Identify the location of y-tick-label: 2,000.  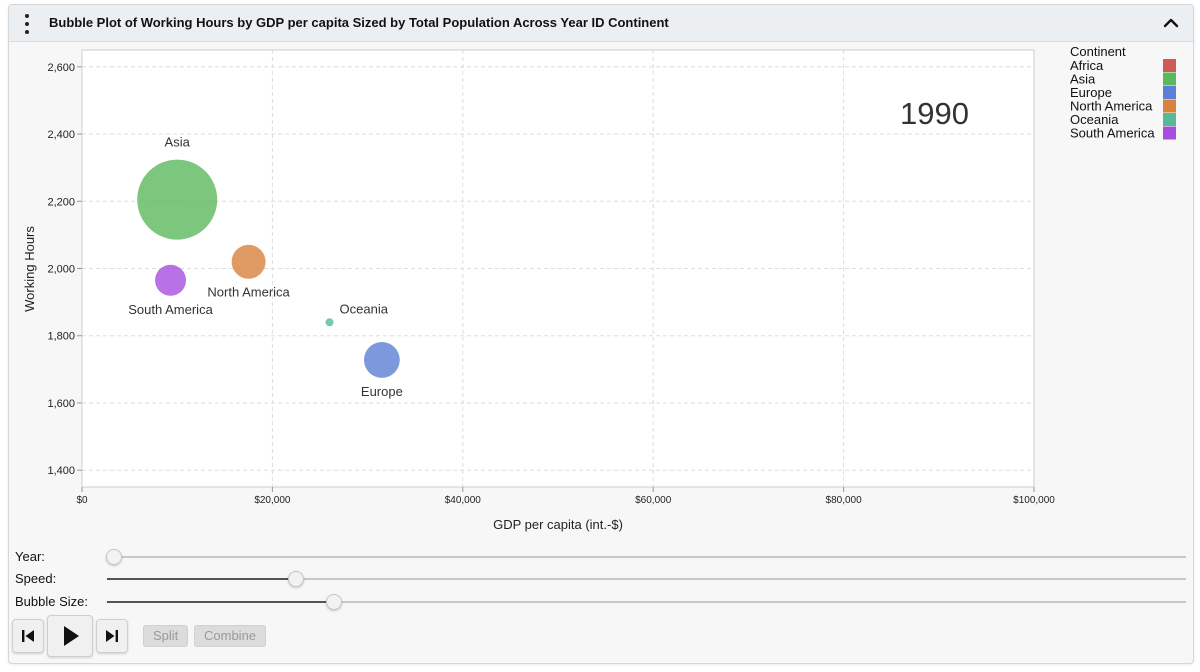
(61, 270).